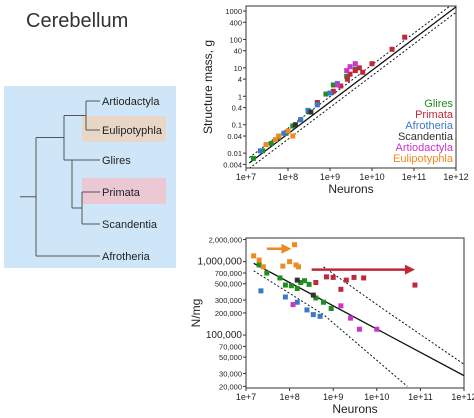 This screenshot has height=418, width=474. What do you see at coordinates (335, 317) in the screenshot?
I see `series-artiodactyla` at bounding box center [335, 317].